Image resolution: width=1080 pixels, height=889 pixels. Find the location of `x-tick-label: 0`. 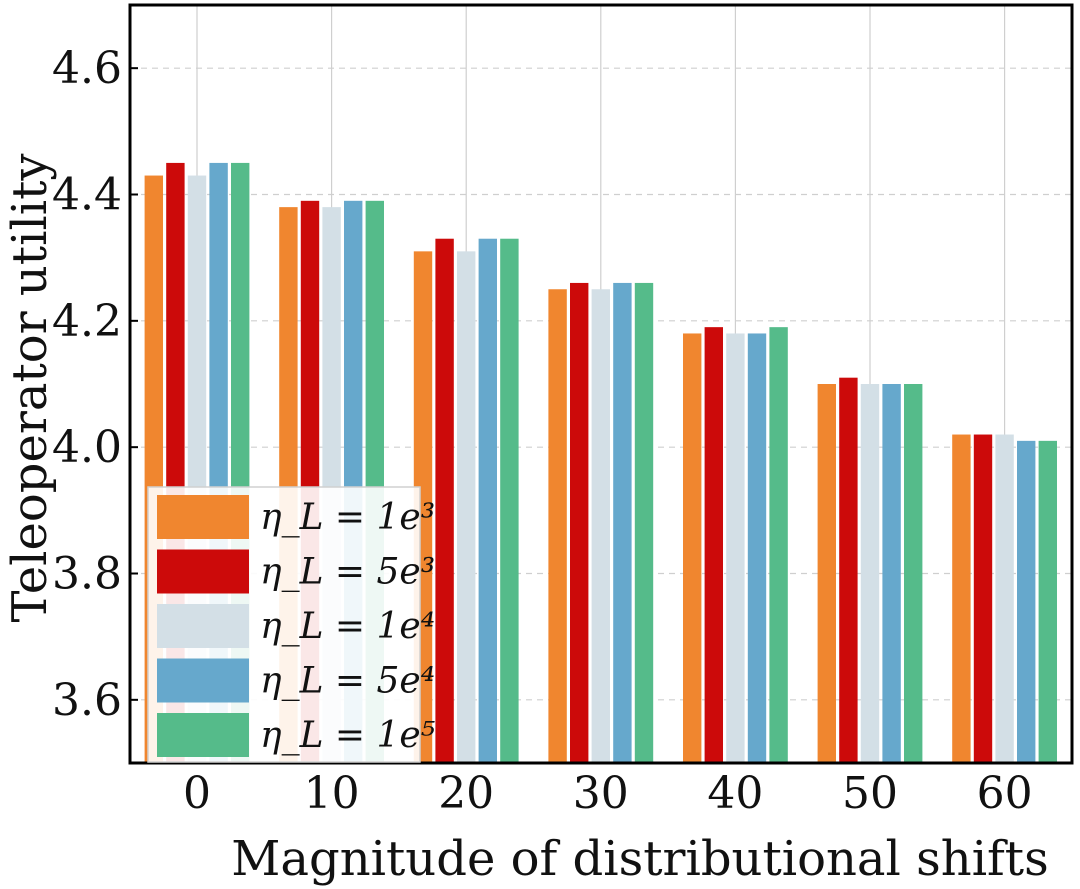

x-tick-label: 0 is located at coordinates (197, 793).